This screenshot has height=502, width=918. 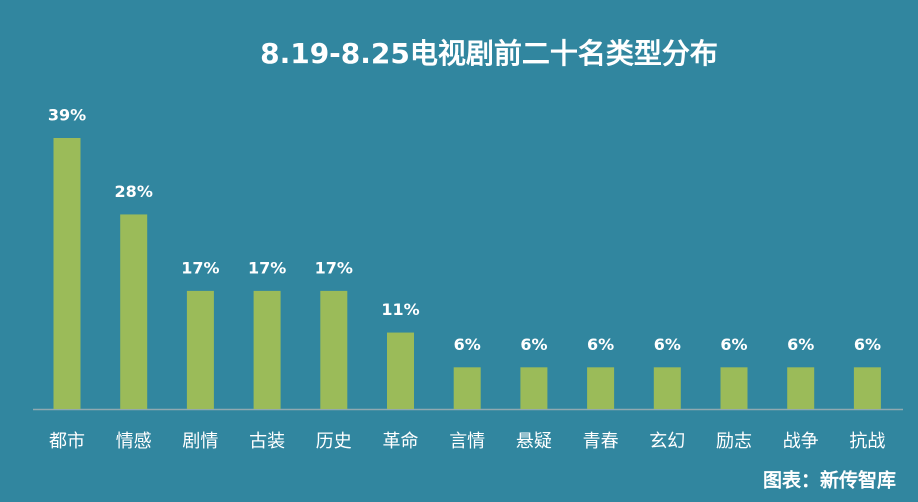 What do you see at coordinates (467, 441) in the screenshot?
I see `x-tick-label: 言情` at bounding box center [467, 441].